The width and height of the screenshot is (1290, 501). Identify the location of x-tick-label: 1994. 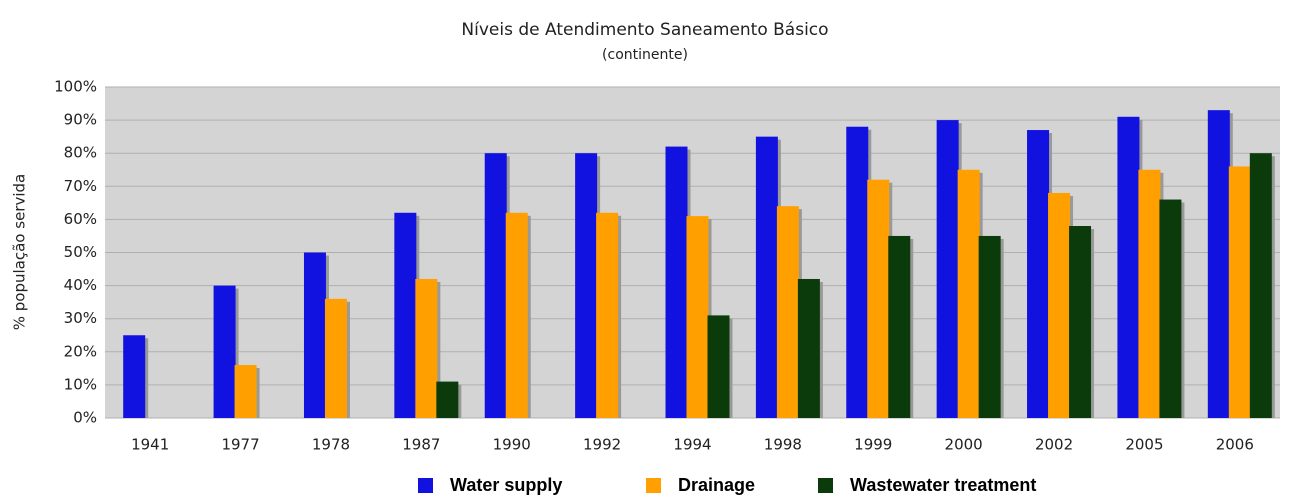
(692, 445).